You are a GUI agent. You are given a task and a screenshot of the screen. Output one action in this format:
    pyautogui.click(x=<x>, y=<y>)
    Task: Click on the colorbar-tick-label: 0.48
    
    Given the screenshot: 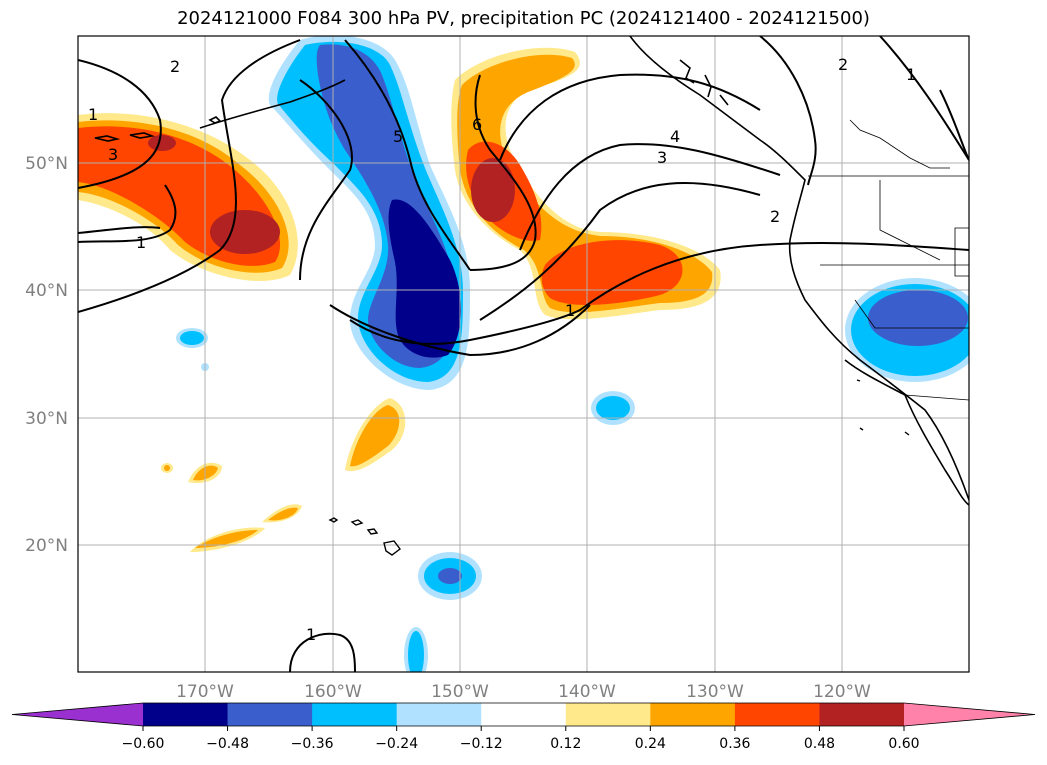 What is the action you would take?
    pyautogui.click(x=819, y=744)
    